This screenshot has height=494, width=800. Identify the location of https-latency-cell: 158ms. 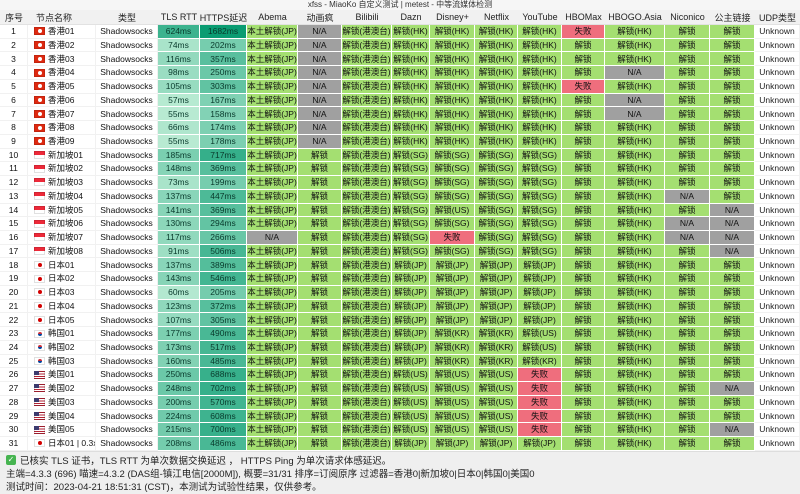
(223, 114).